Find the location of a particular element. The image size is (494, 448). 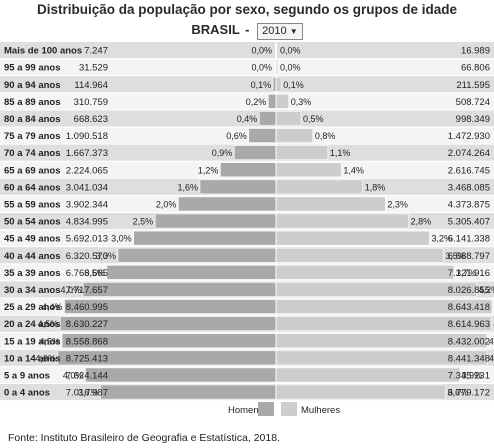

age-group-label: 25 a 29 anos is located at coordinates (32, 307).